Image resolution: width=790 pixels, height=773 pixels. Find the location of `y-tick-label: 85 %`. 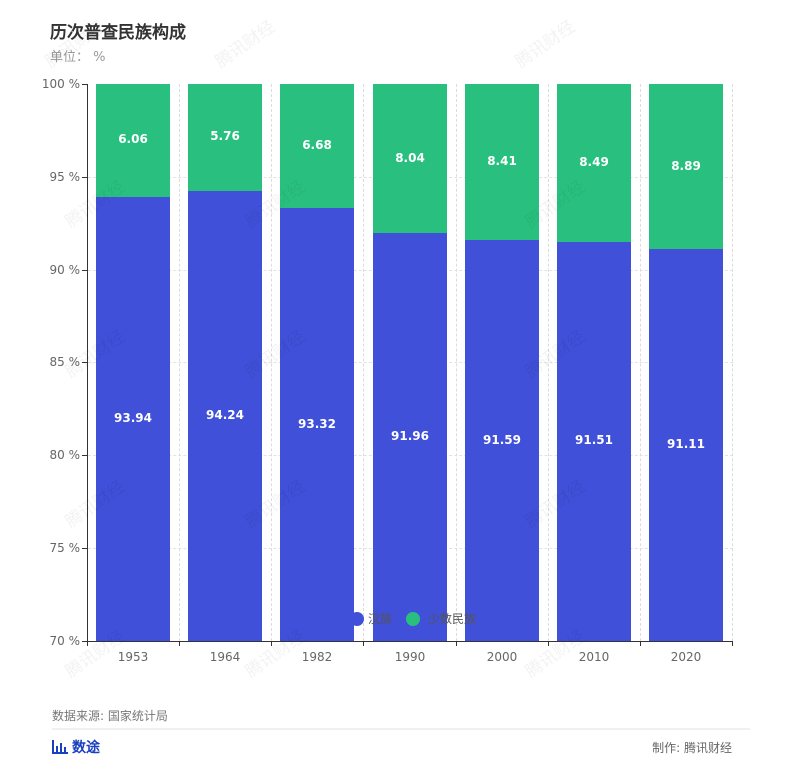

y-tick-label: 85 % is located at coordinates (65, 362).